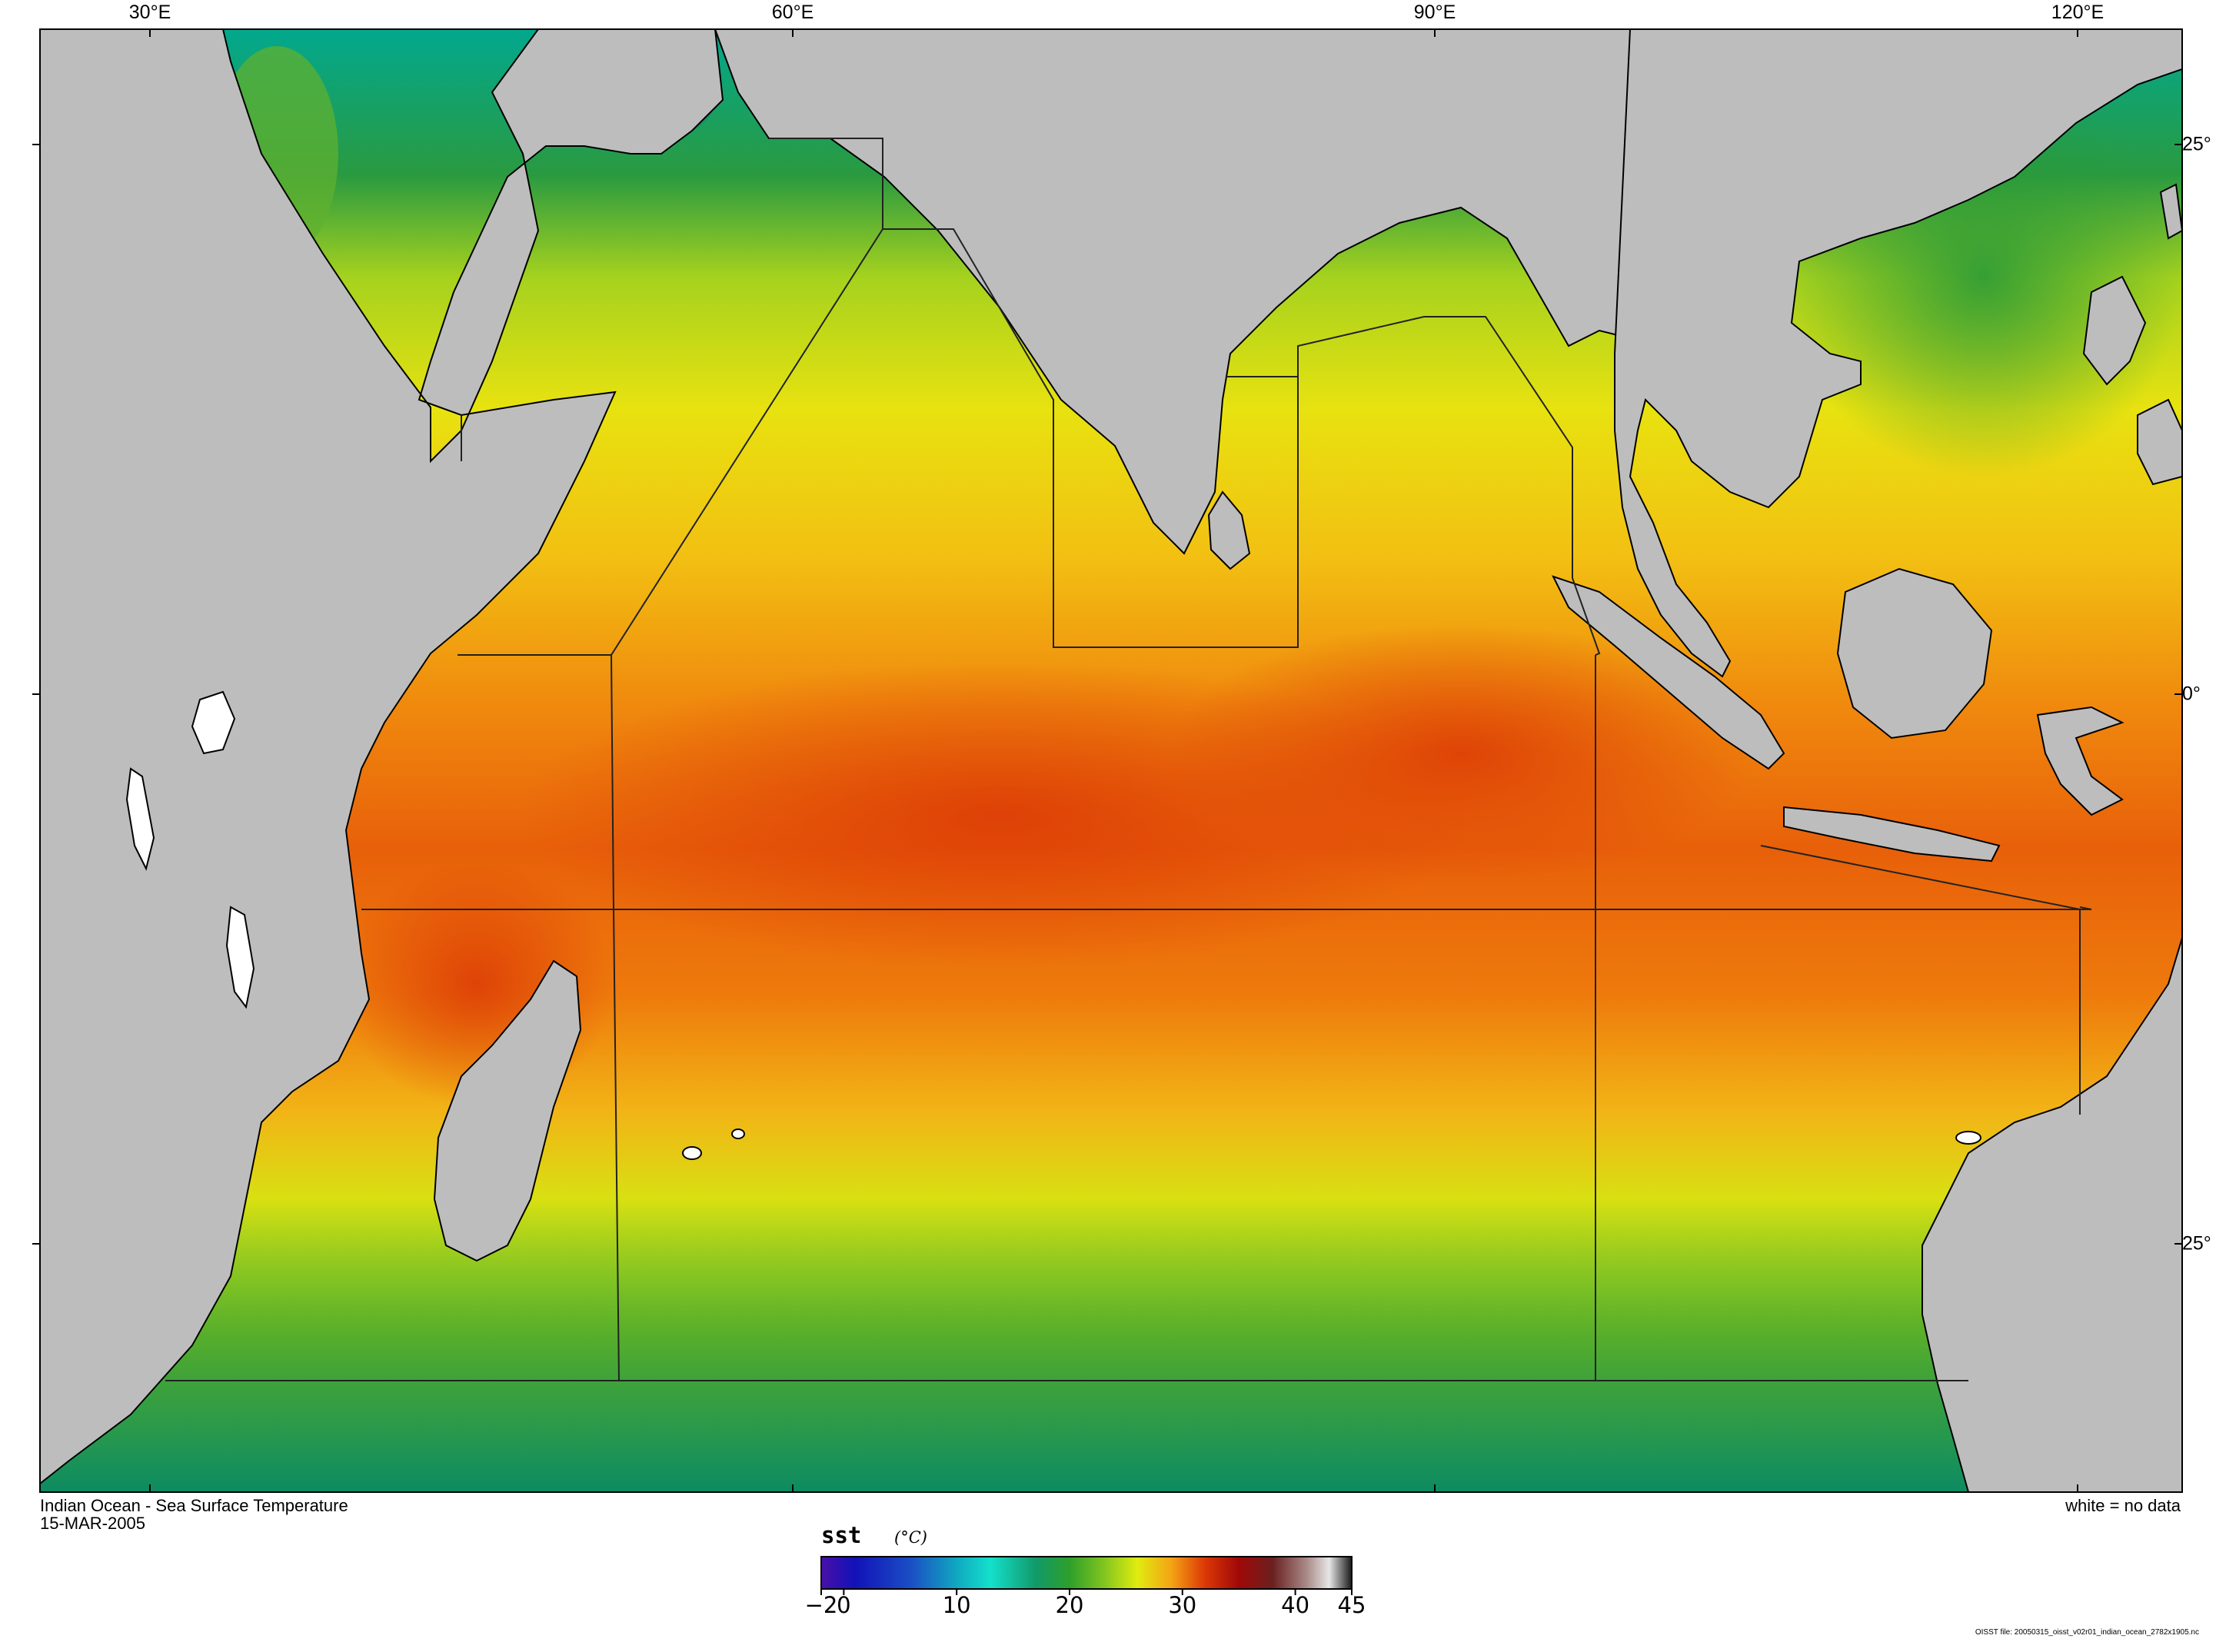 This screenshot has height=1652, width=2216. What do you see at coordinates (844, 1605) in the screenshot?
I see `colorbar-tick-label: 0` at bounding box center [844, 1605].